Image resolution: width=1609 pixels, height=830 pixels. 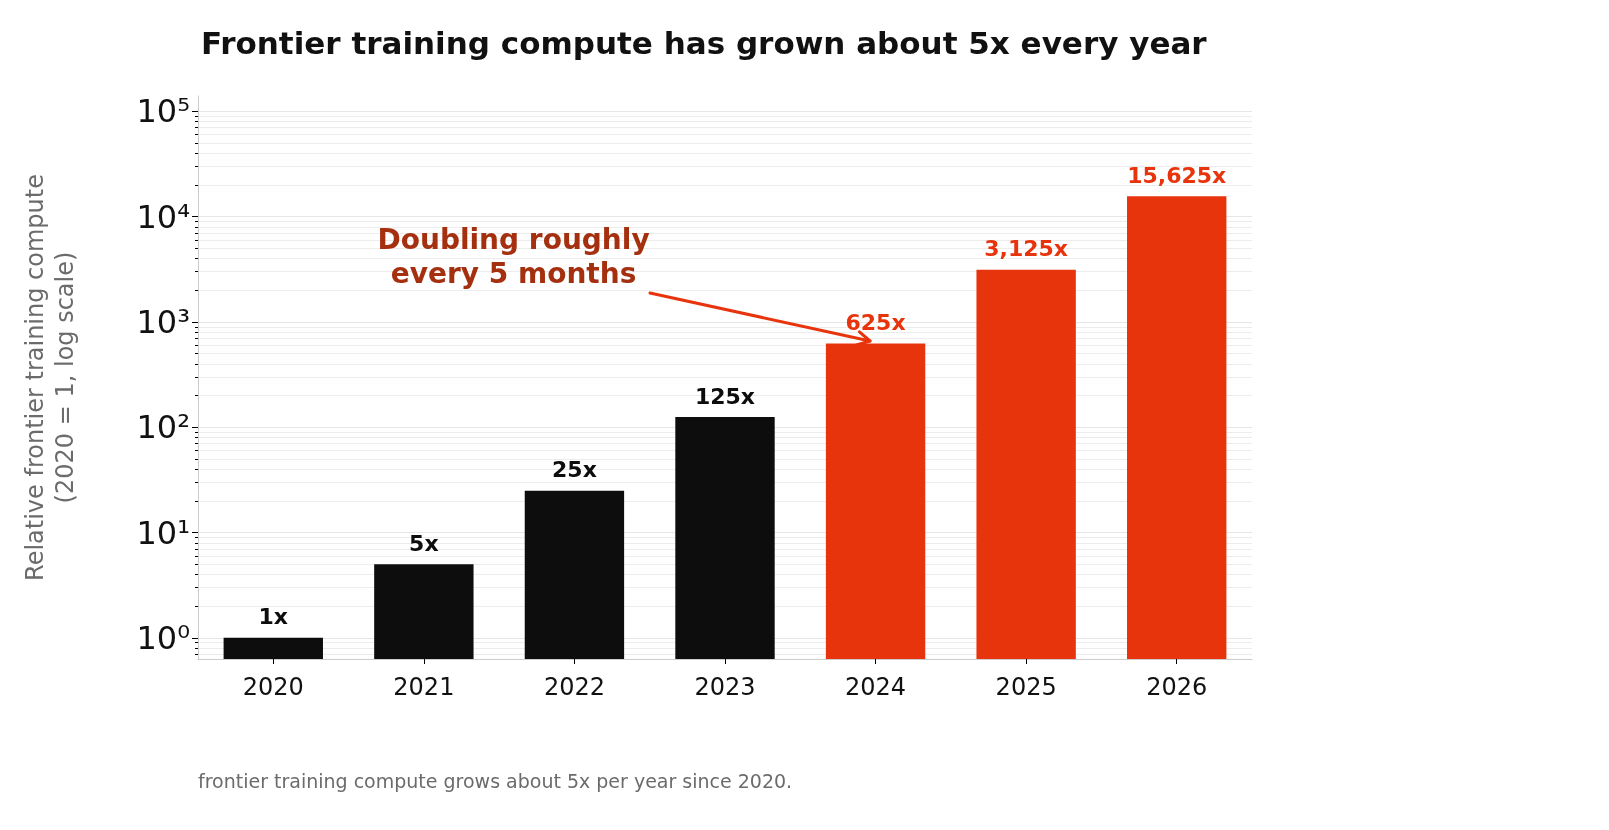 What do you see at coordinates (875, 322) in the screenshot?
I see `data-label: 625x` at bounding box center [875, 322].